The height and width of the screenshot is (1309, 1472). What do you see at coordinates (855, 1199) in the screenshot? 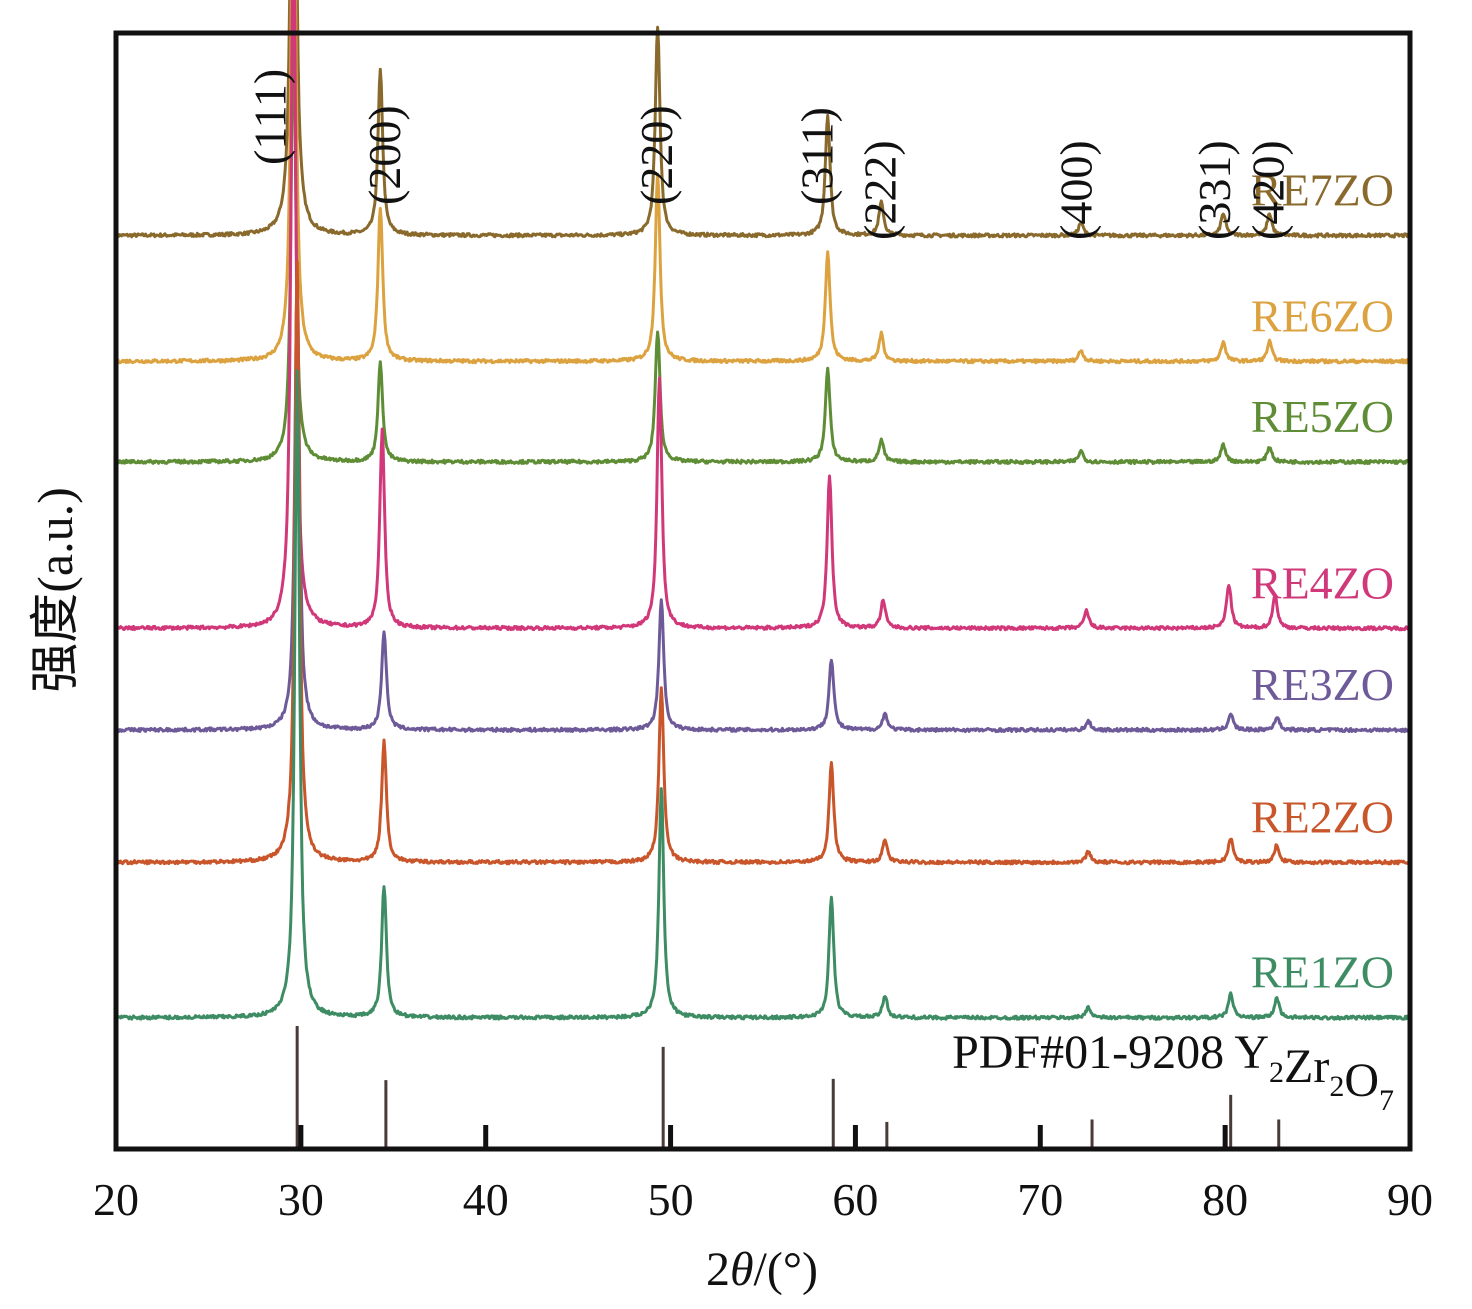
I see `x-tick-label: 60` at bounding box center [855, 1199].